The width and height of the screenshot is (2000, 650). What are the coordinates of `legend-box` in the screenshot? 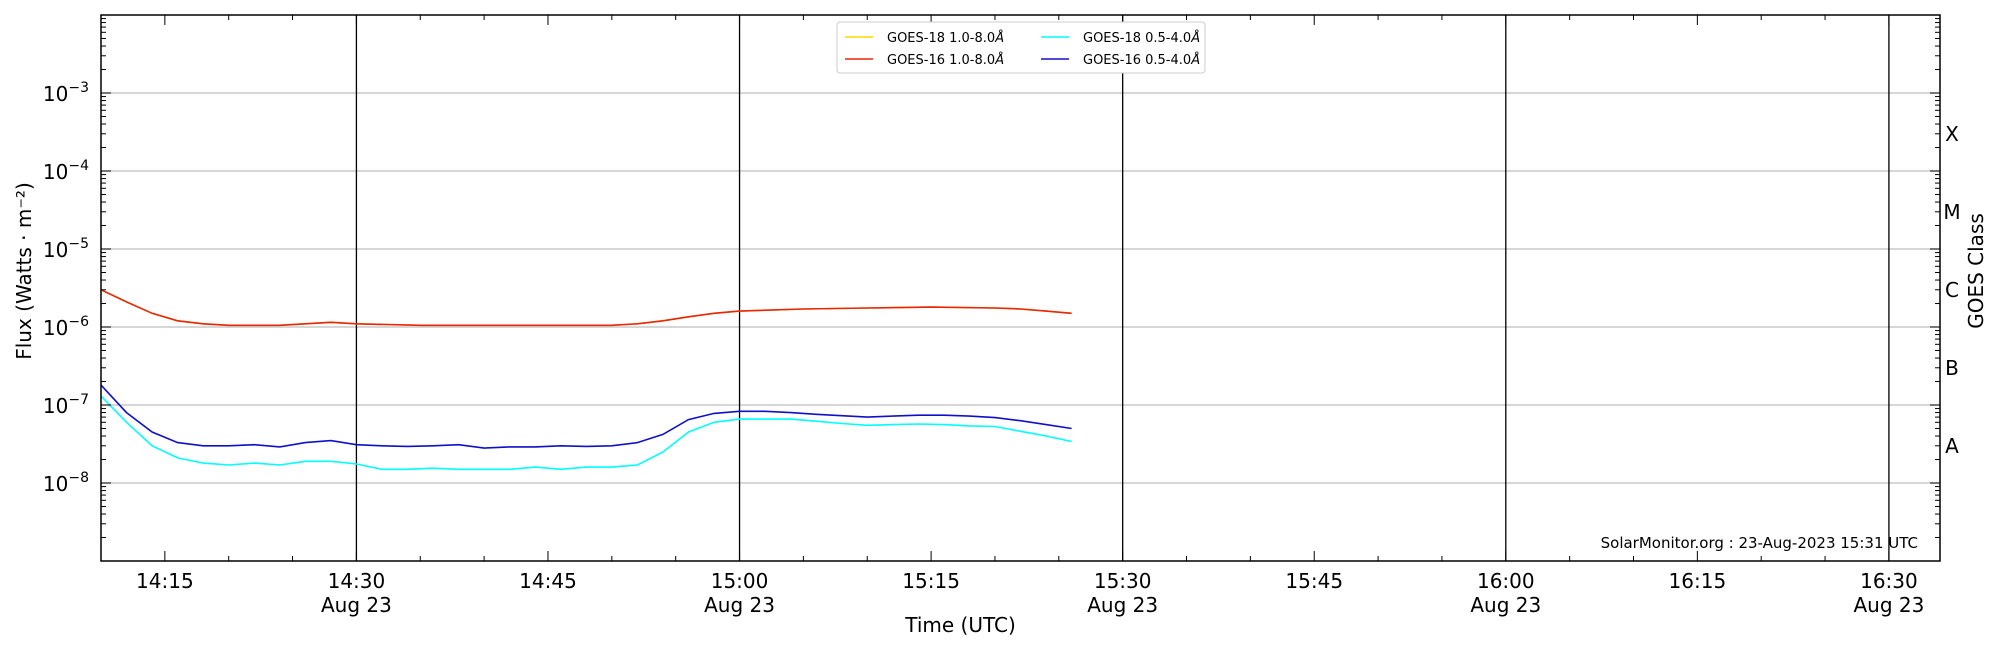 It's located at (1021, 47).